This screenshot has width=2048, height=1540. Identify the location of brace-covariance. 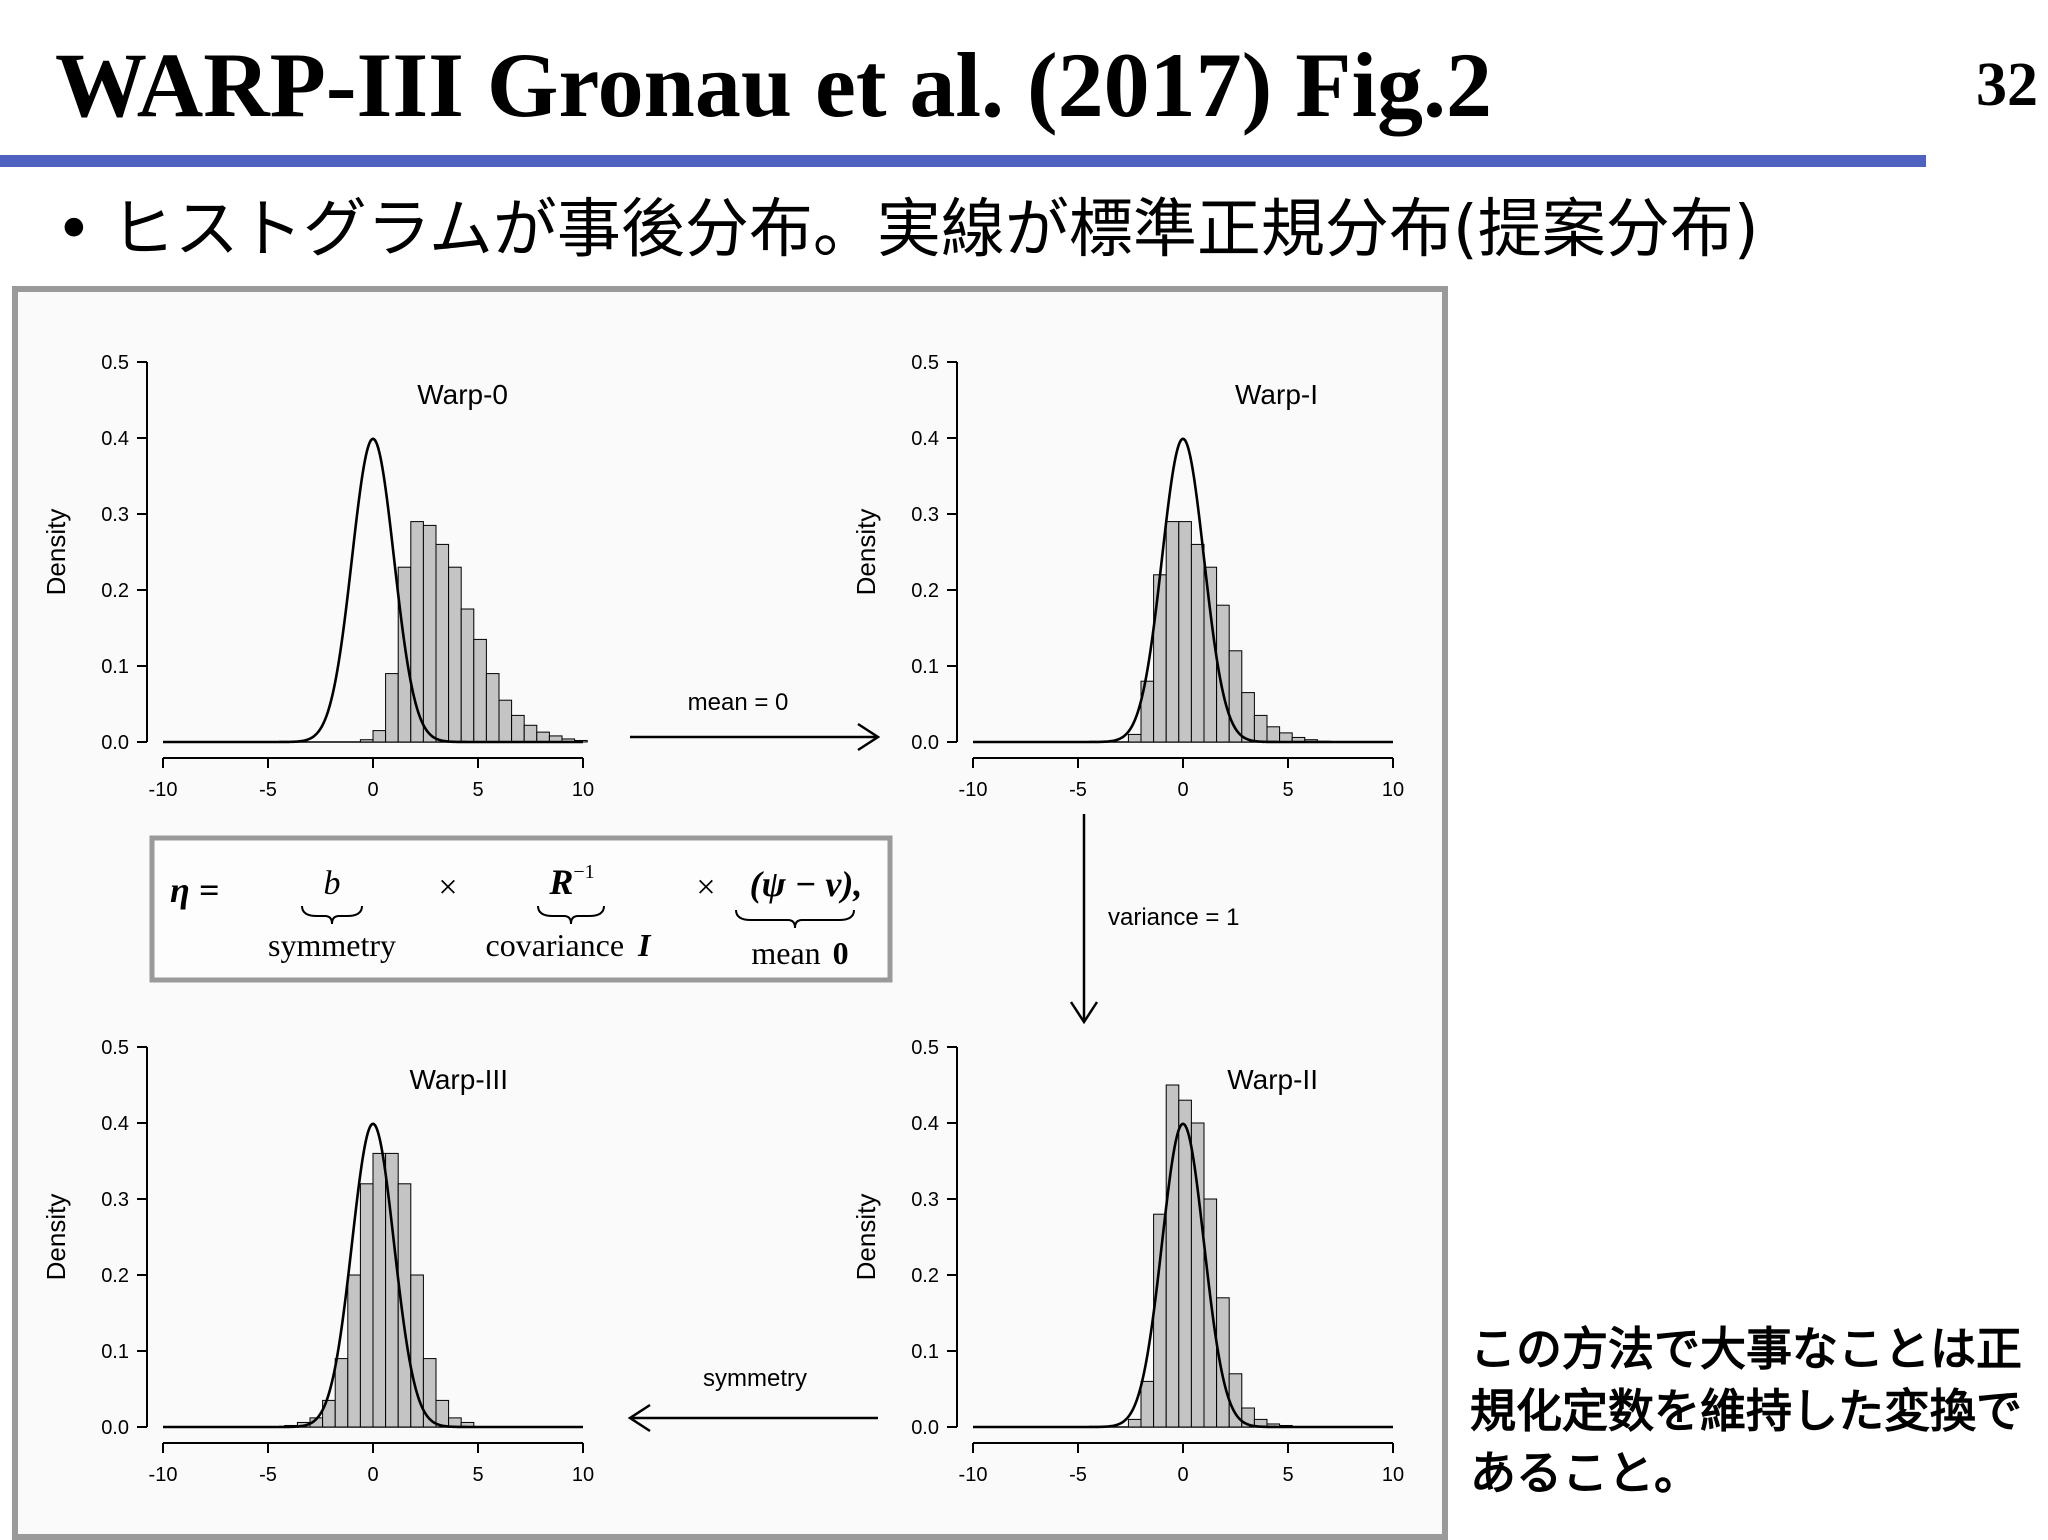
(571, 915).